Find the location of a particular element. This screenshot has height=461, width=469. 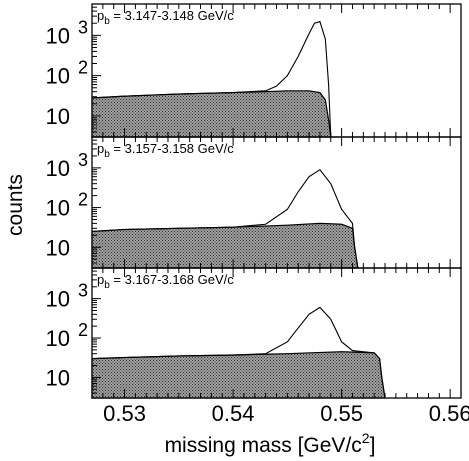

panel-label-text: = 3.147-3.148 GeV/c is located at coordinates (172, 15).